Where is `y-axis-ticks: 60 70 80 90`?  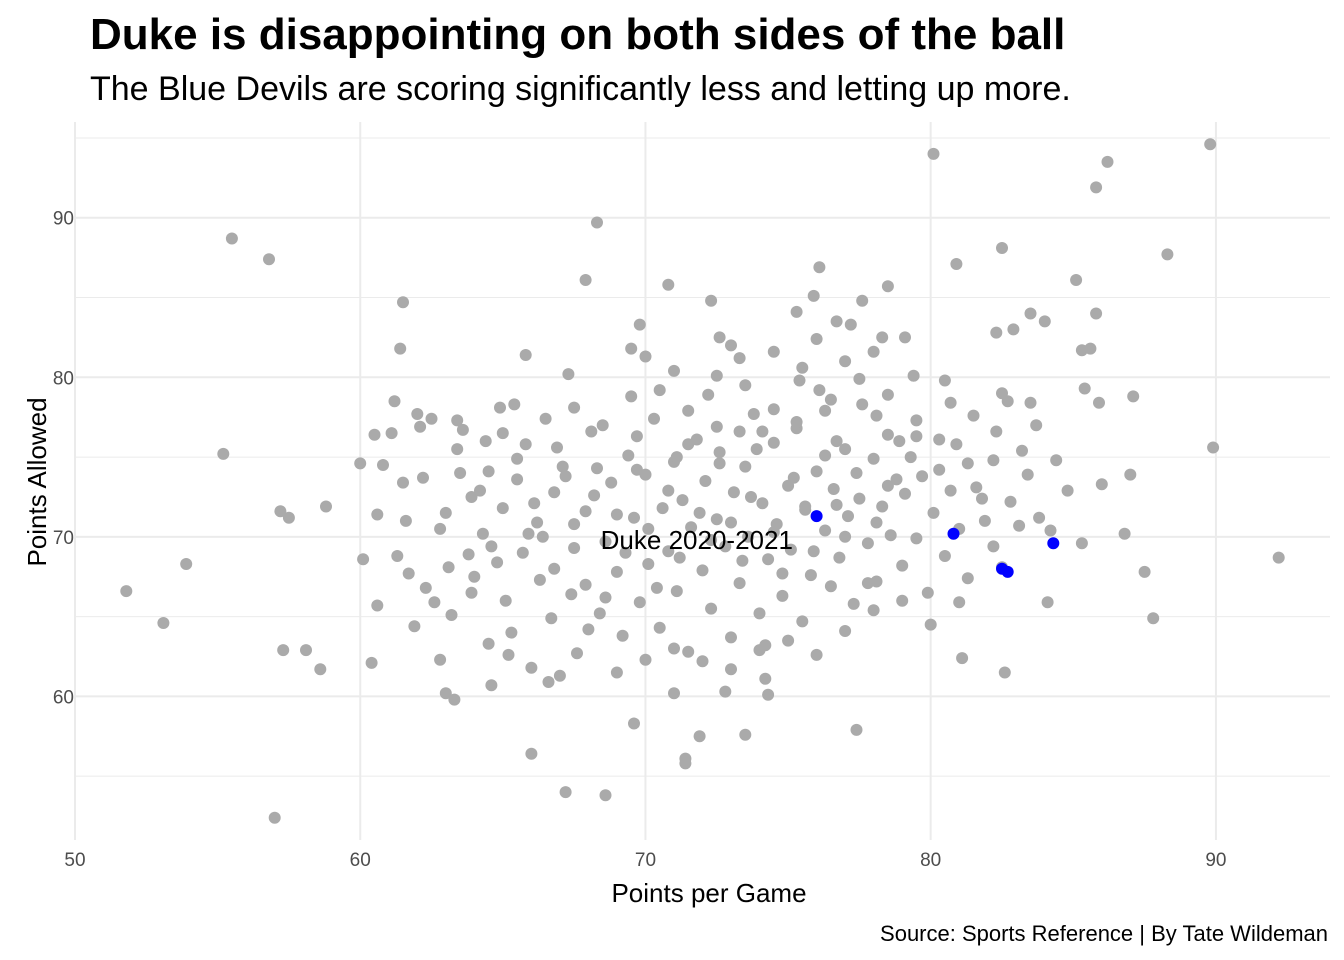
y-axis-ticks: 60 70 80 90 is located at coordinates (63, 459).